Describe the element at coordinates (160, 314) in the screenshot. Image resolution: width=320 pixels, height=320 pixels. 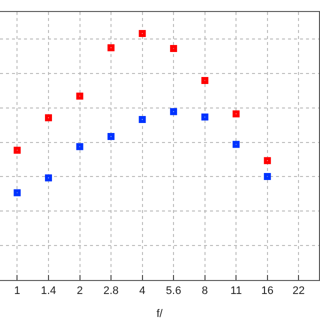
I see `x-axis-title: f/` at that location.